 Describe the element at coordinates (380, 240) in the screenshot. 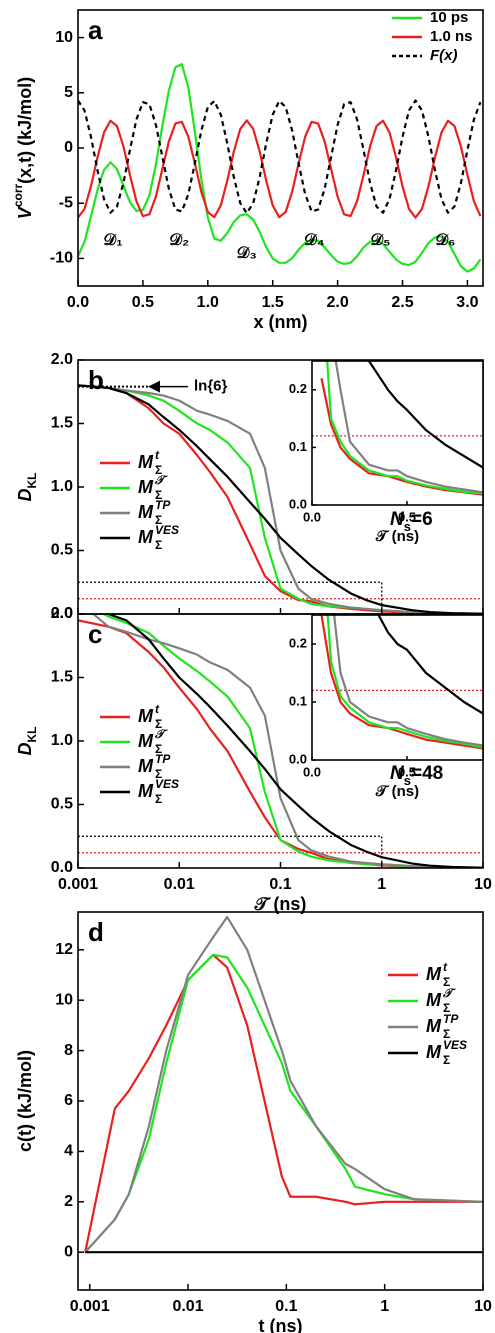

I see `state-label: 𝒟₅` at that location.